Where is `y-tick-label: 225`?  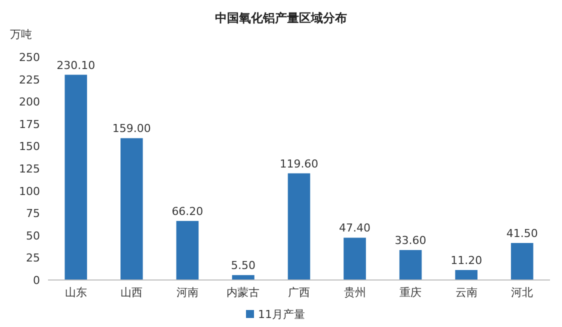
y-tick-label: 225 is located at coordinates (29, 79).